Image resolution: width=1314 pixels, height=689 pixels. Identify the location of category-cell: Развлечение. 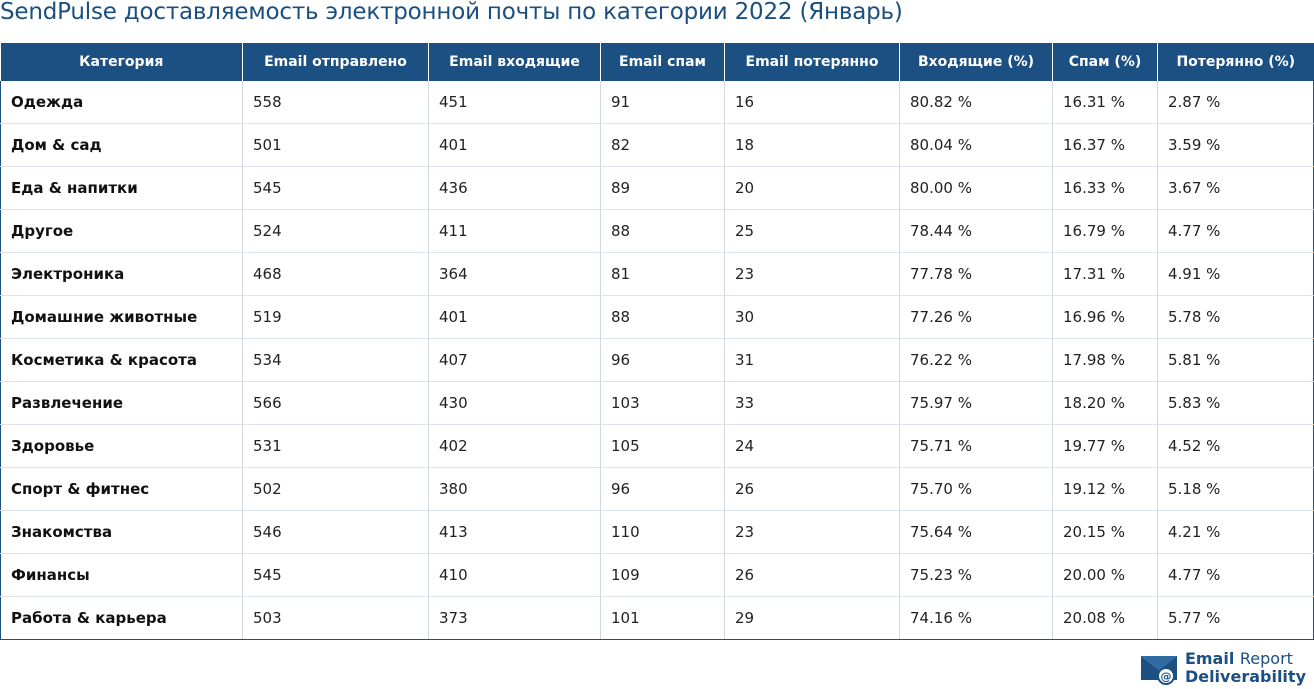
(121, 403).